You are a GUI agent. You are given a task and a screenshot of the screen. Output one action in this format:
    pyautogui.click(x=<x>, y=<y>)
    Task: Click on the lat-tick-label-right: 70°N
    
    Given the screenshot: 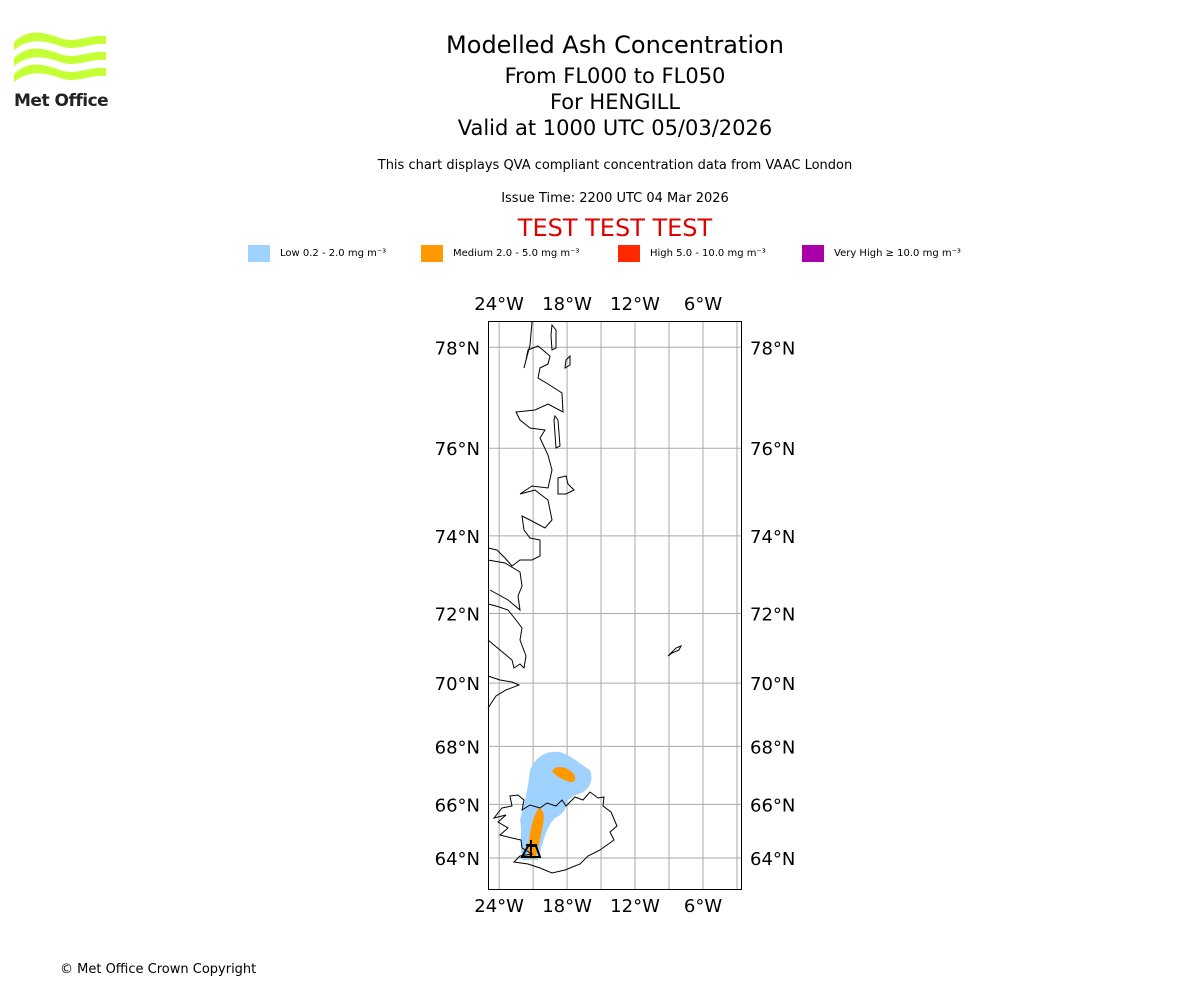 What is the action you would take?
    pyautogui.click(x=772, y=684)
    